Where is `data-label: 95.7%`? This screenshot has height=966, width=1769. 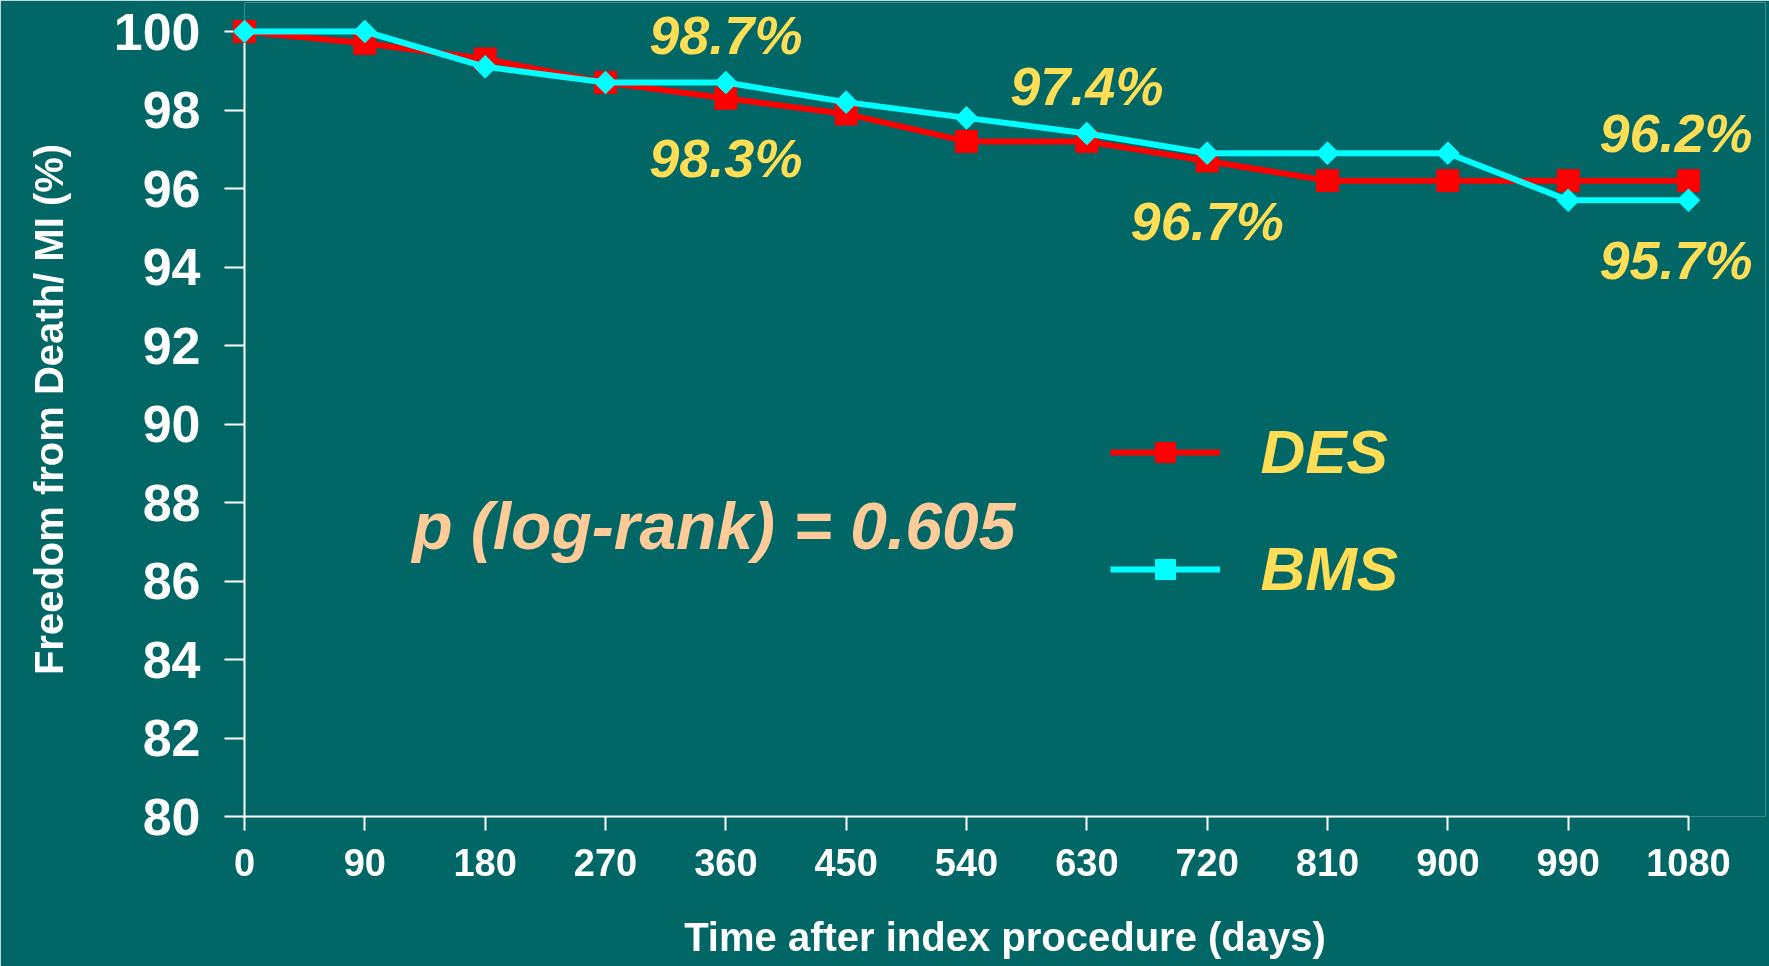 data-label: 95.7% is located at coordinates (1676, 260).